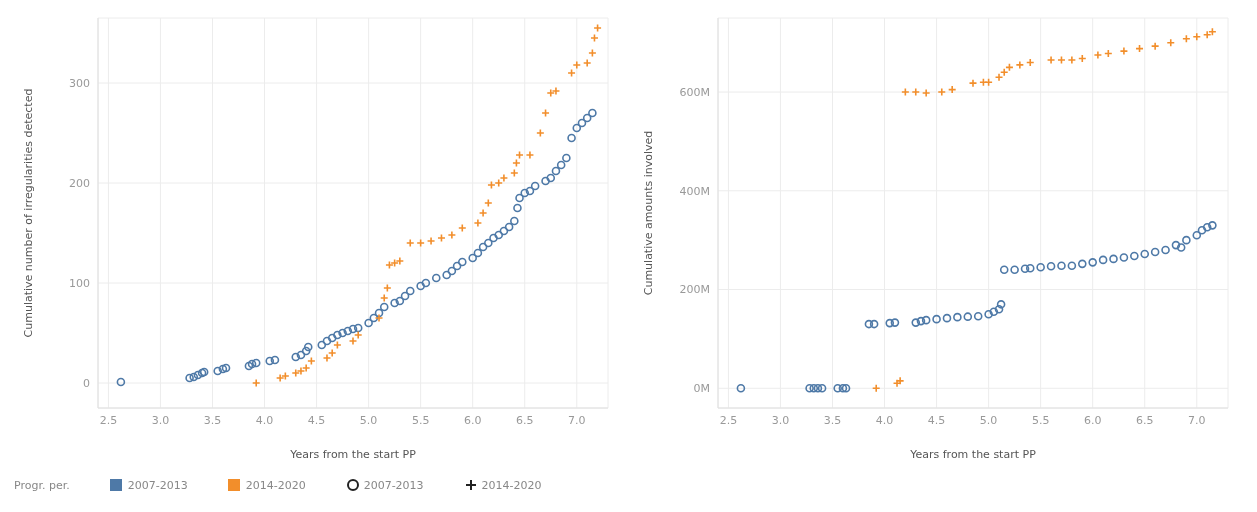 This screenshot has height=512, width=1257. I want to click on x-tick-label: 6.0, so click(1092, 420).